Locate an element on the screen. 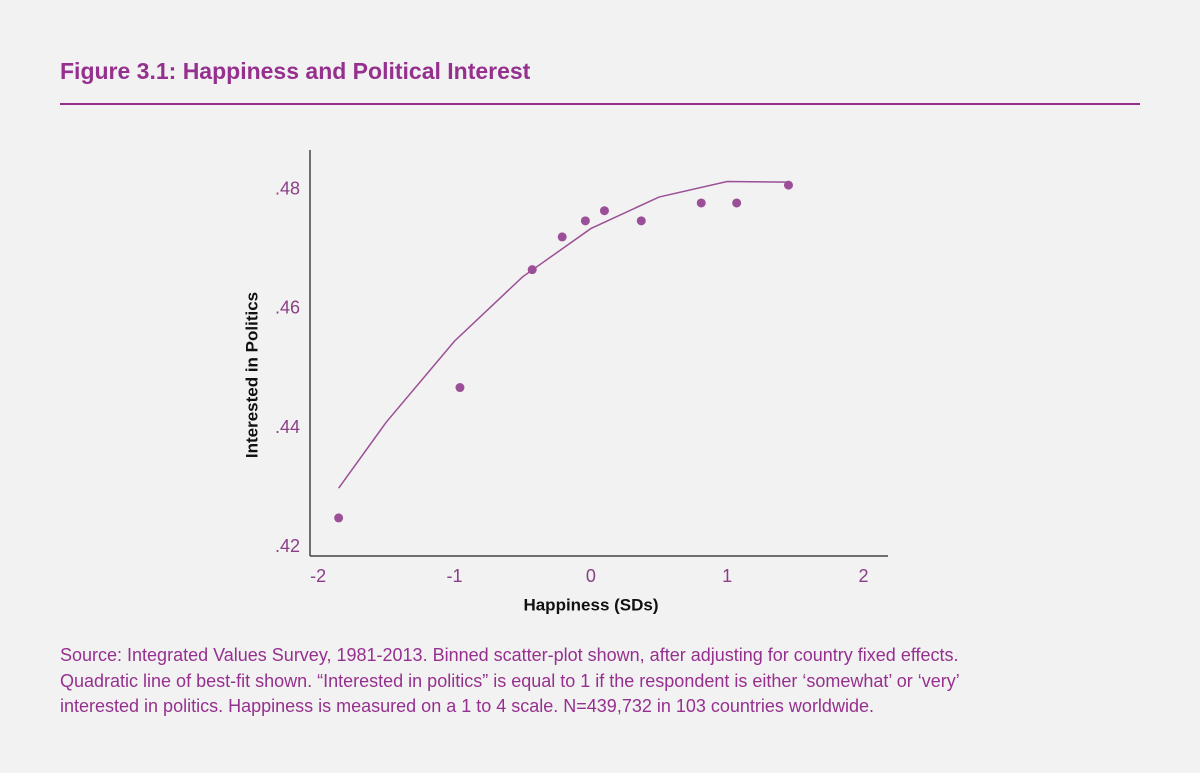 Image resolution: width=1200 pixels, height=773 pixels. x-tick-label: -2 is located at coordinates (318, 576).